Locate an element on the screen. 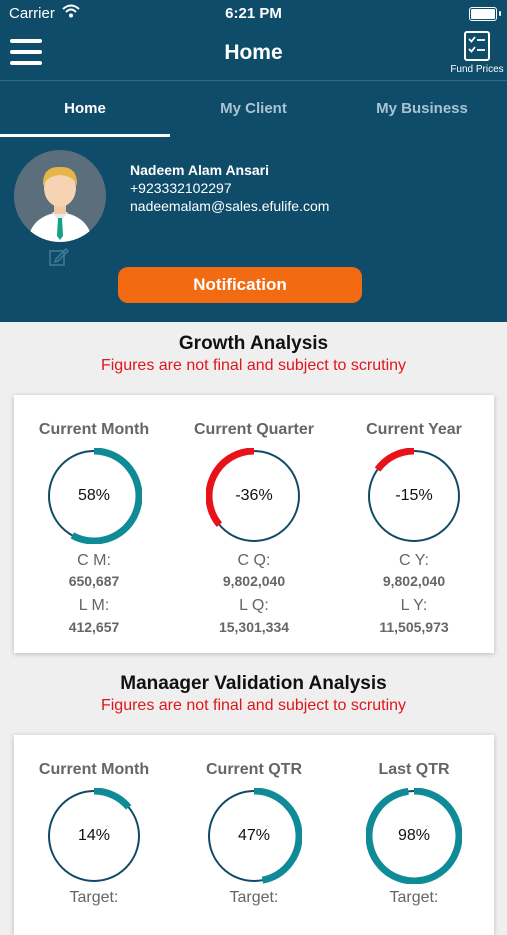 The width and height of the screenshot is (507, 935). validation-title: Manaager Validation Analysis is located at coordinates (253, 683).